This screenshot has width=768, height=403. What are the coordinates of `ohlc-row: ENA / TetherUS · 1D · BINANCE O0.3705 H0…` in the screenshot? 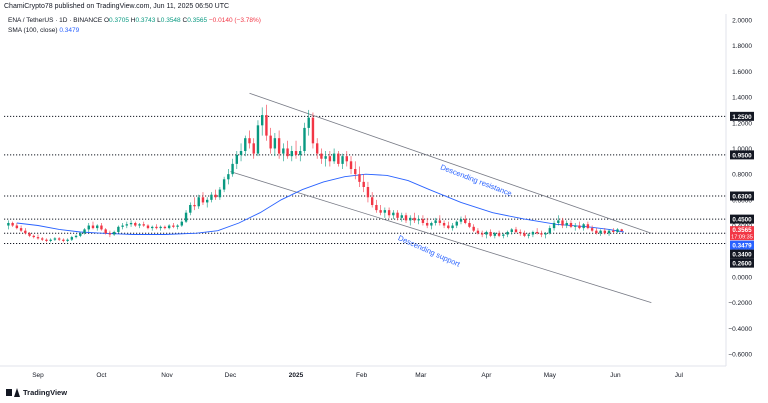 It's located at (134, 21).